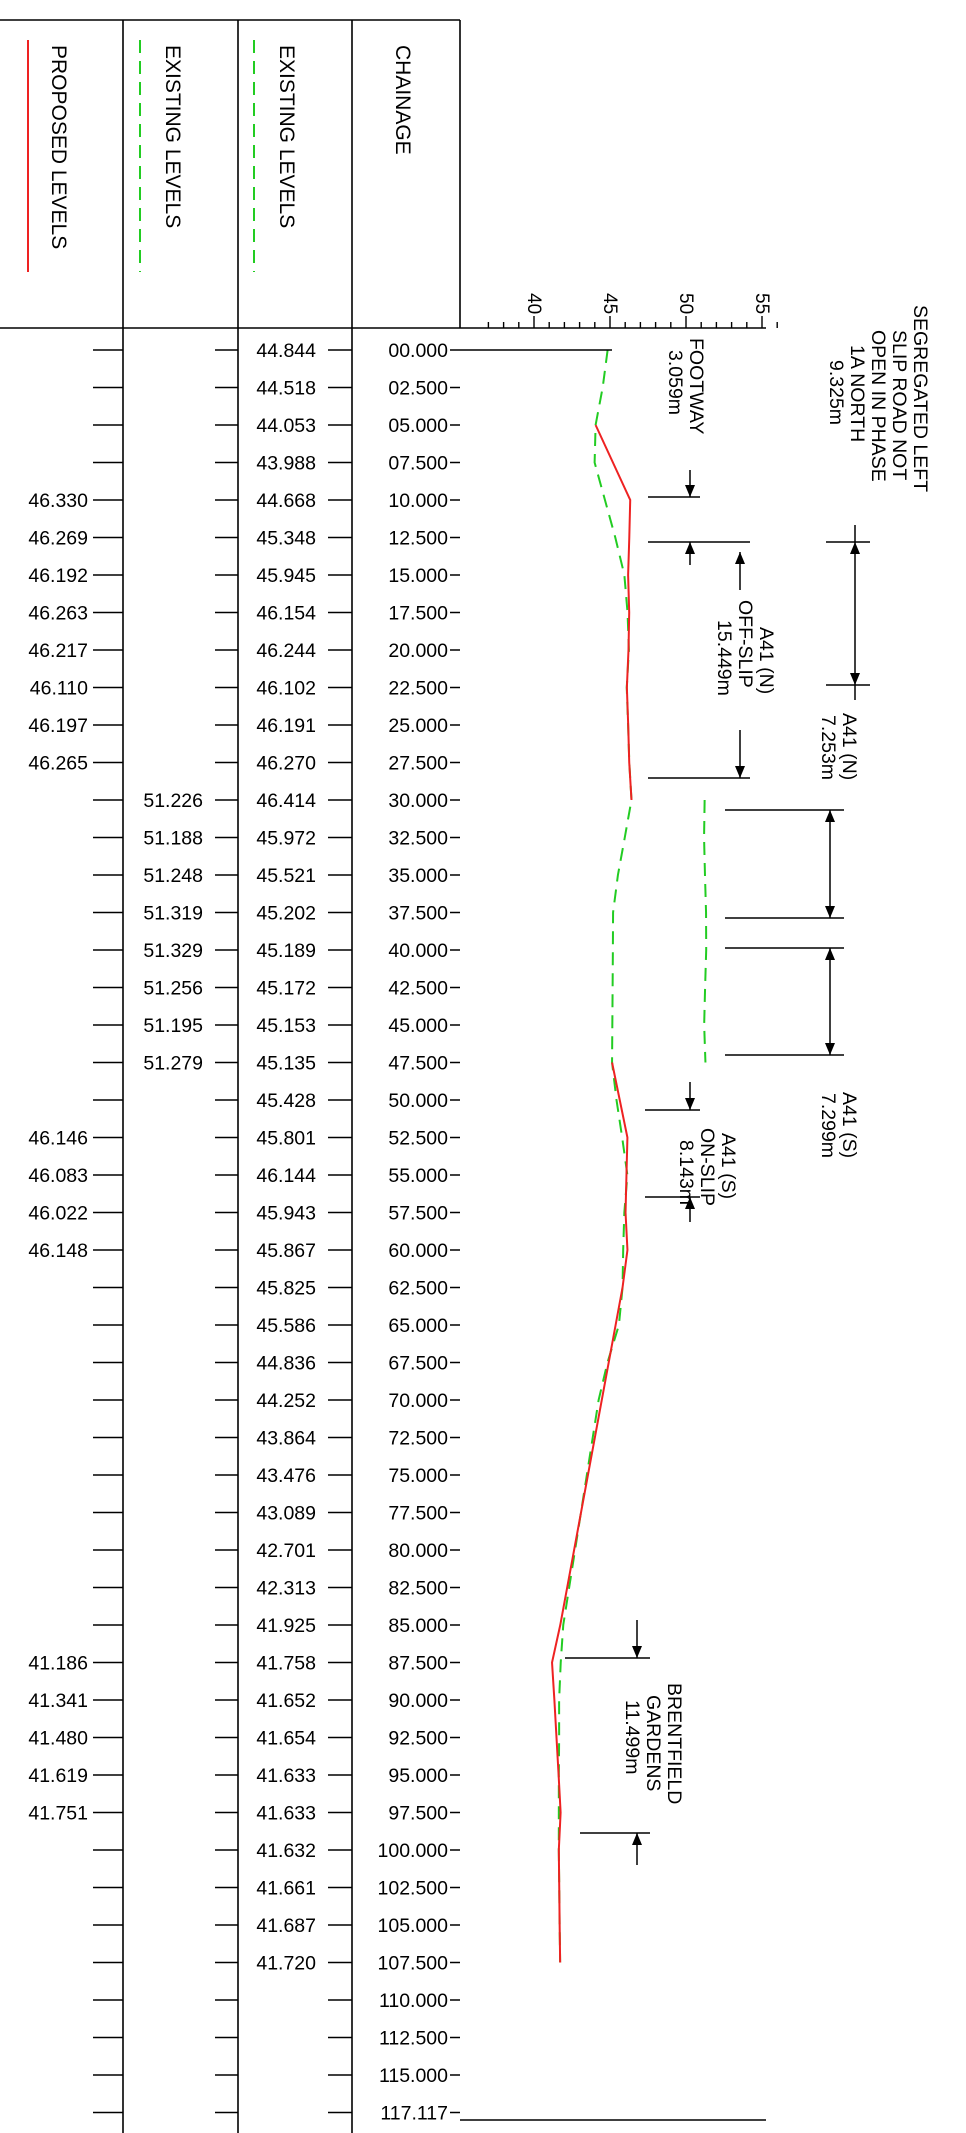 This screenshot has width=966, height=2133. I want to click on proposed-level-value: 46.265, so click(58, 764).